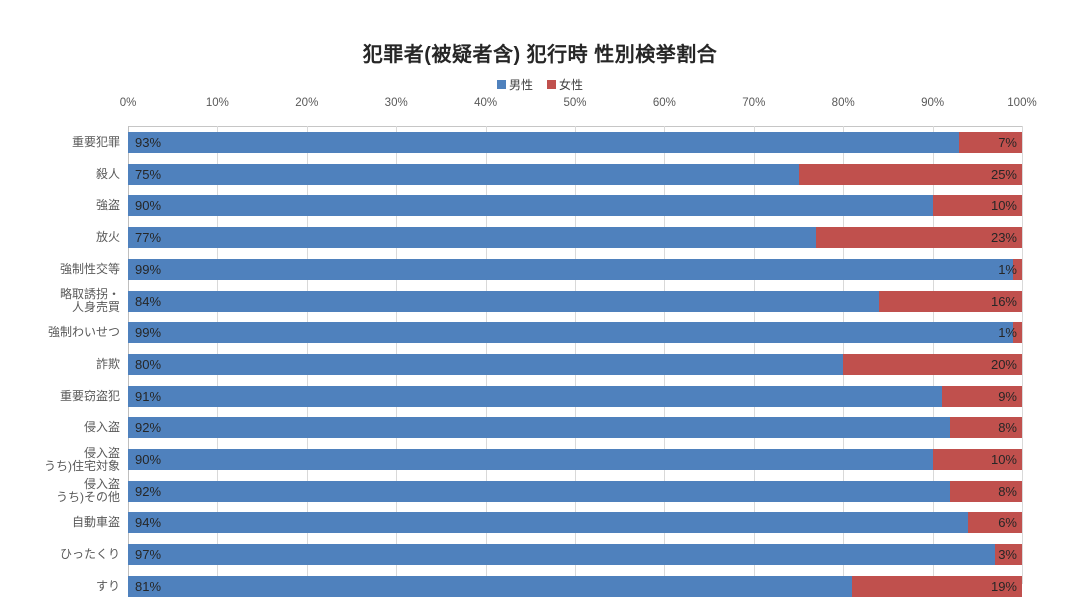 This screenshot has height=597, width=1080. Describe the element at coordinates (148, 555) in the screenshot. I see `male-value-label: 97%` at that location.